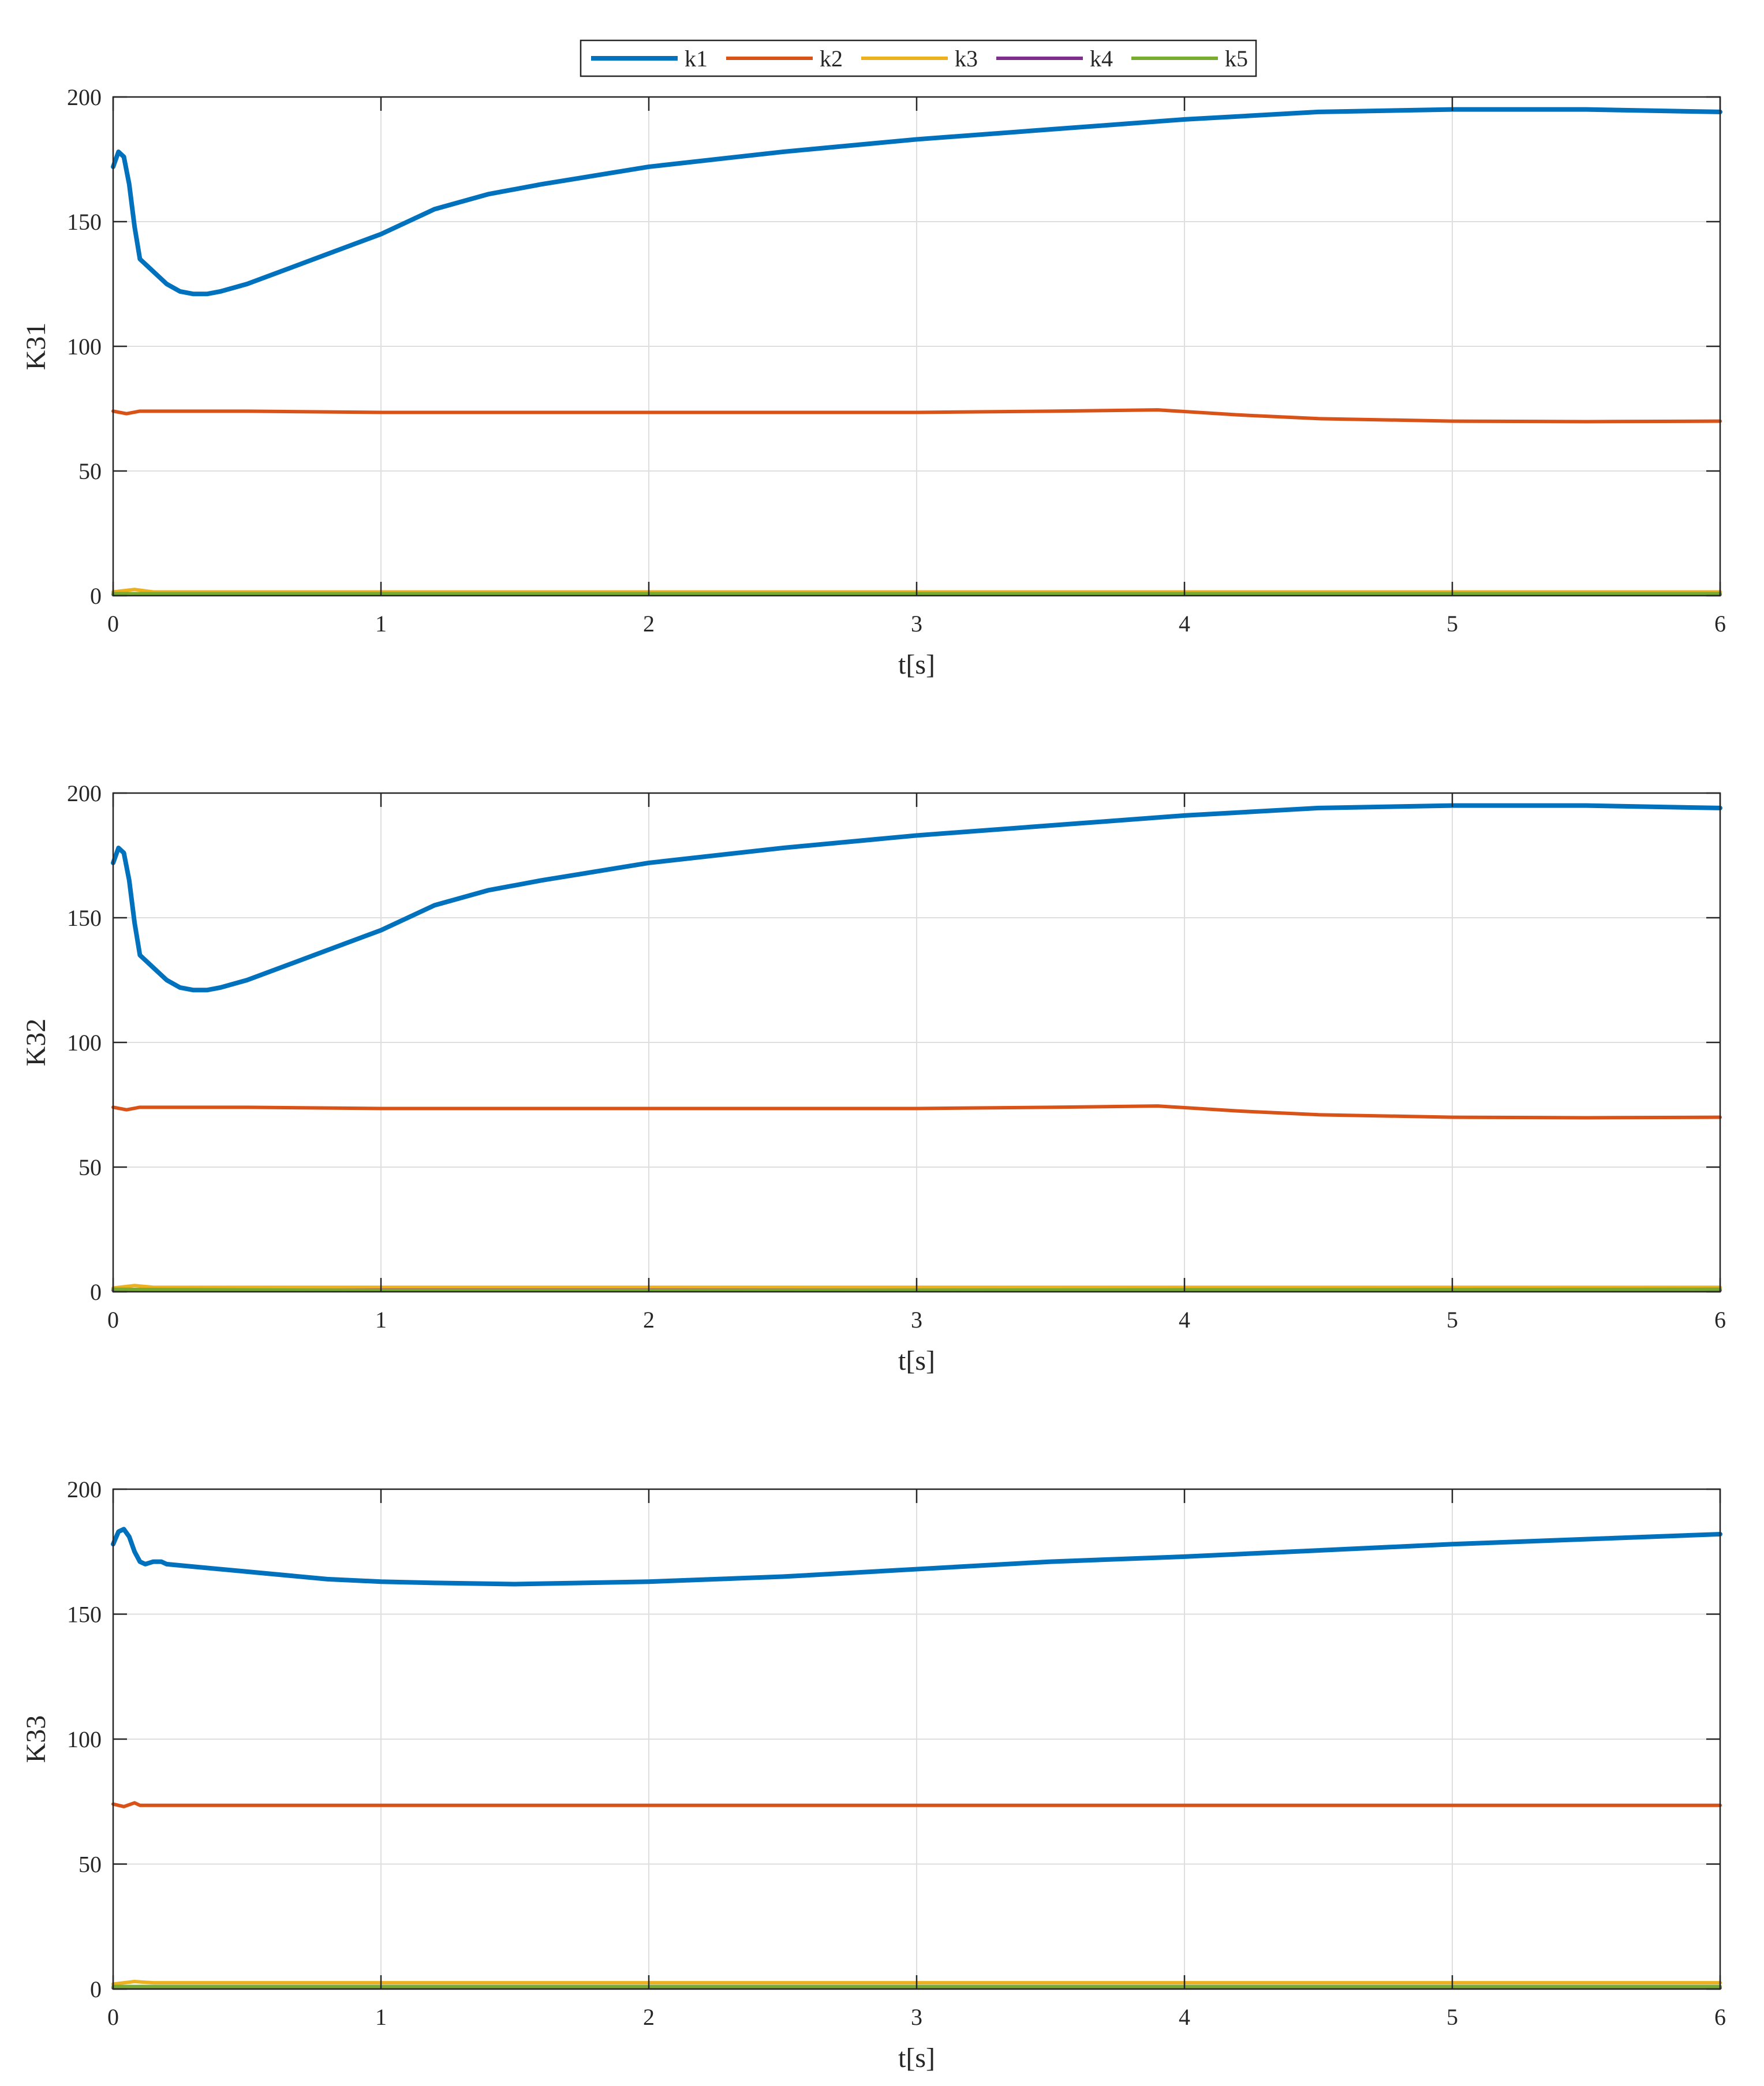  I want to click on legend-label: k2, so click(831, 59).